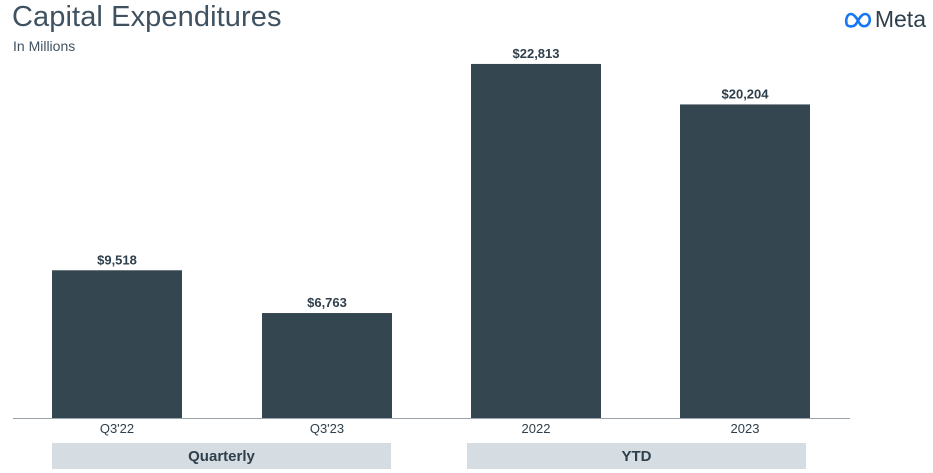  I want to click on x-tick-label: 2022, so click(536, 428).